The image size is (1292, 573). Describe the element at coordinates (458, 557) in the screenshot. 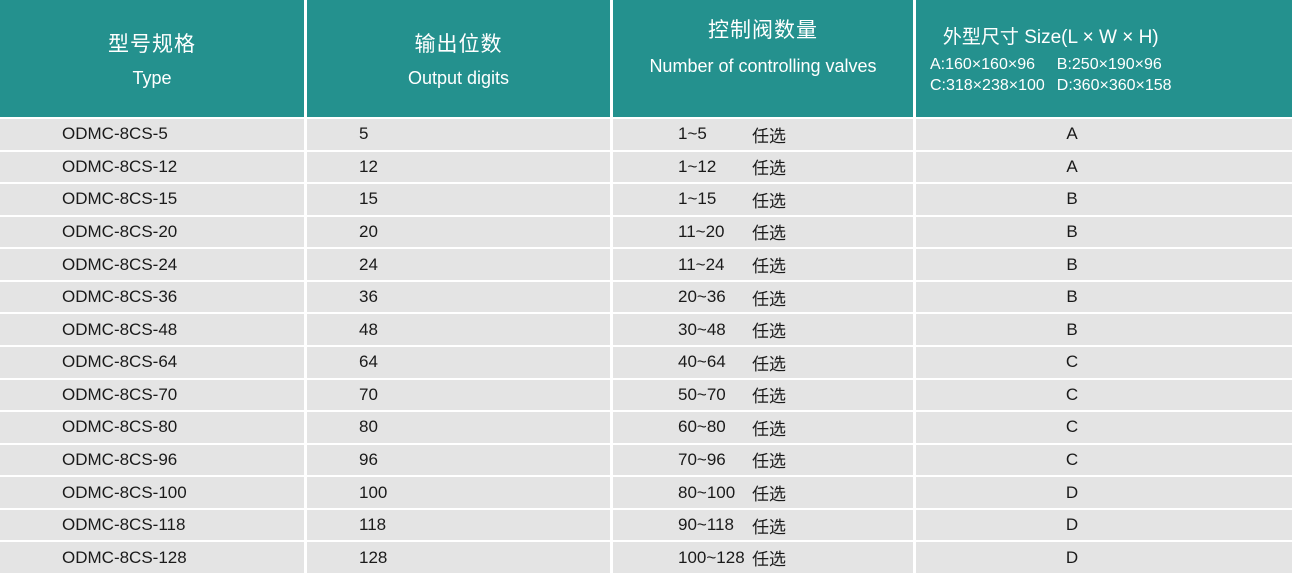

I see `digits-cell: 128` at that location.